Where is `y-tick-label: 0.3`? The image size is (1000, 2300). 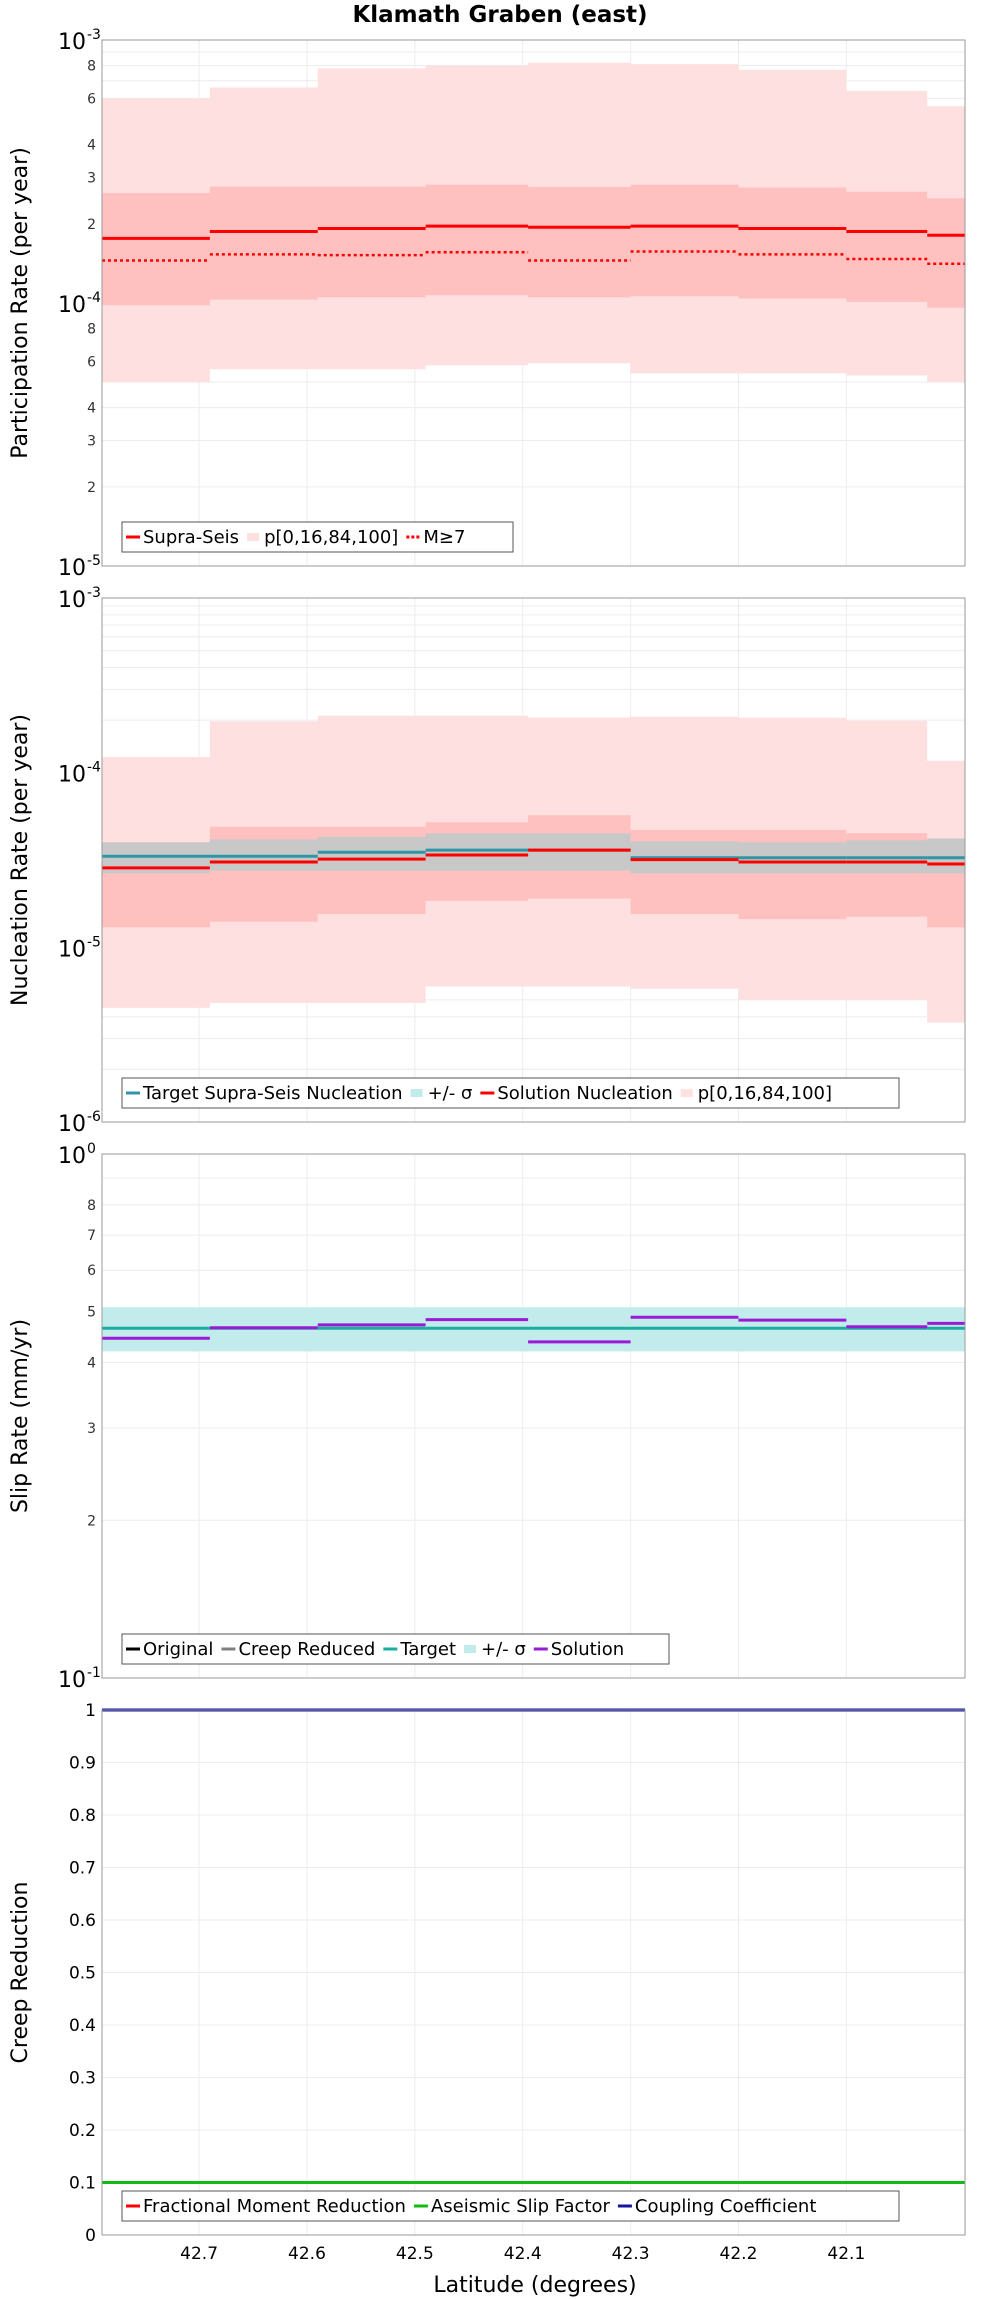 y-tick-label: 0.3 is located at coordinates (82, 2079).